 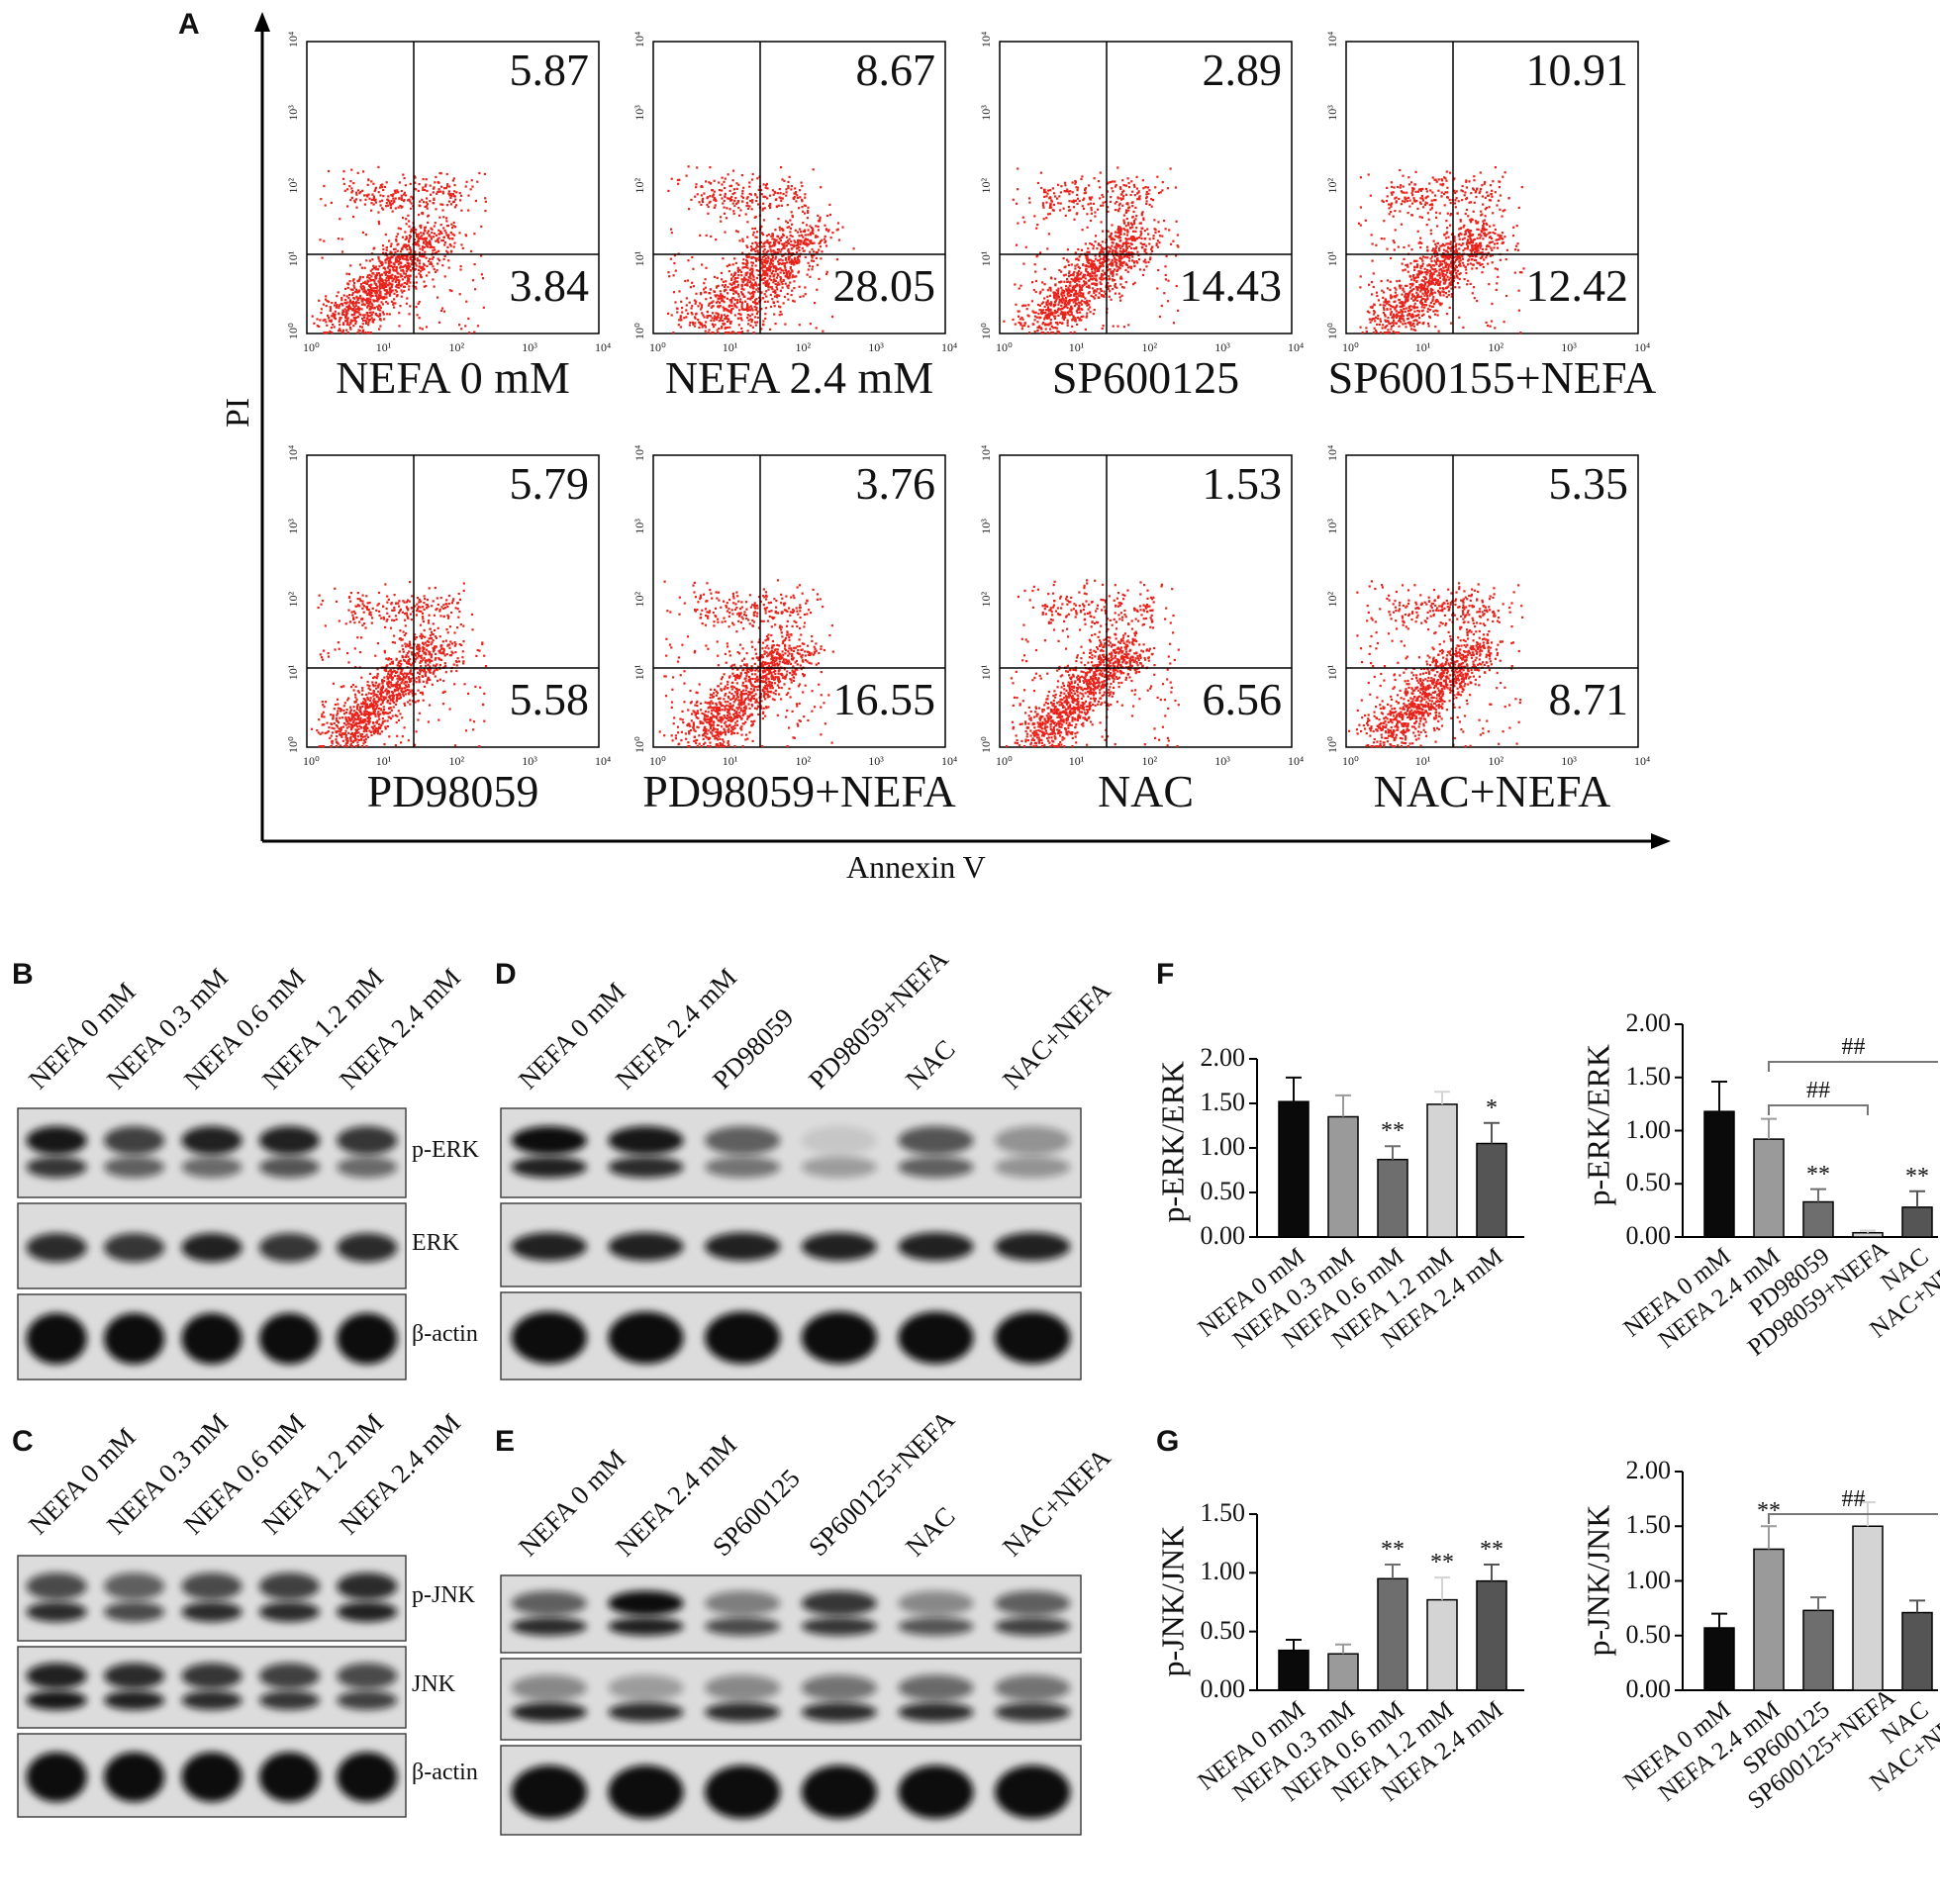 What do you see at coordinates (1492, 1108) in the screenshot?
I see `significance-marker: *` at bounding box center [1492, 1108].